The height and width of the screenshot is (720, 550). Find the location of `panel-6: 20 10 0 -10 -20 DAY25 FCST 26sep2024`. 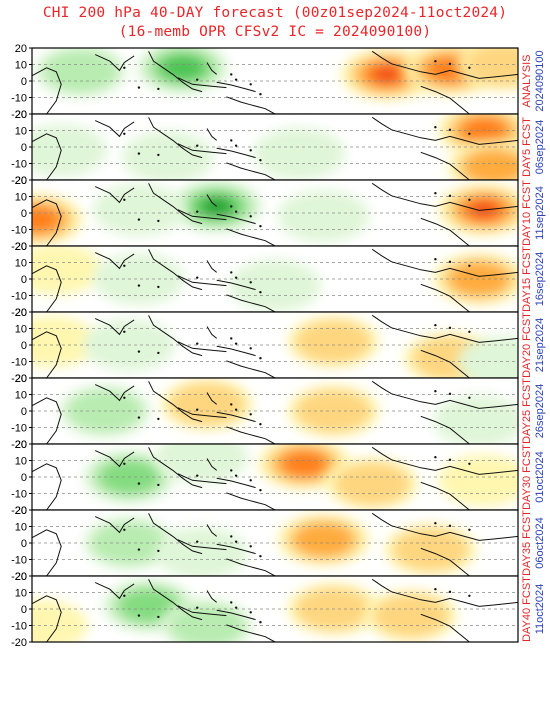

panel-6: 20 10 0 -10 -20 DAY25 FCST 26sep2024 is located at coordinates (278, 412).